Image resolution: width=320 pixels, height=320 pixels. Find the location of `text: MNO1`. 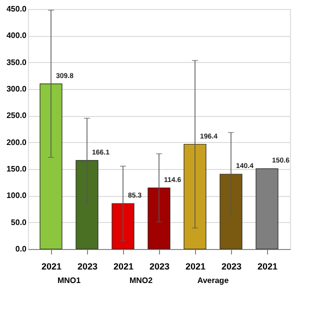

text: MNO1 is located at coordinates (69, 280).